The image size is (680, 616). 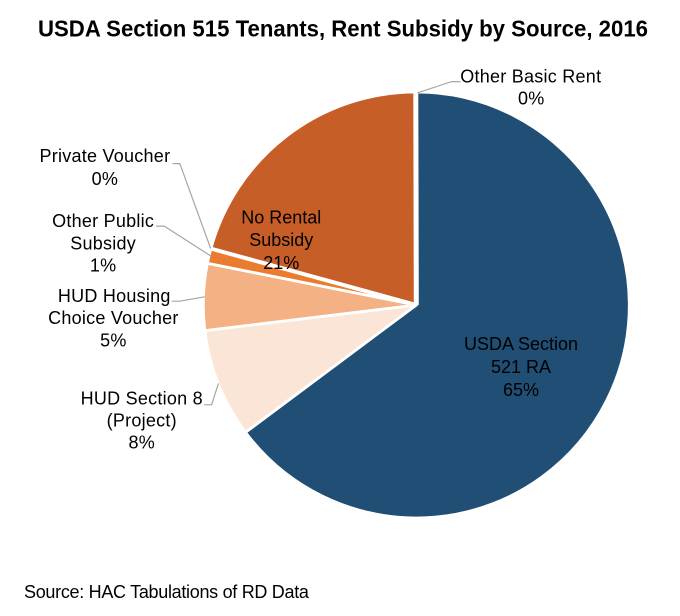 I want to click on svg-text: Choice Voucher, so click(x=113, y=318).